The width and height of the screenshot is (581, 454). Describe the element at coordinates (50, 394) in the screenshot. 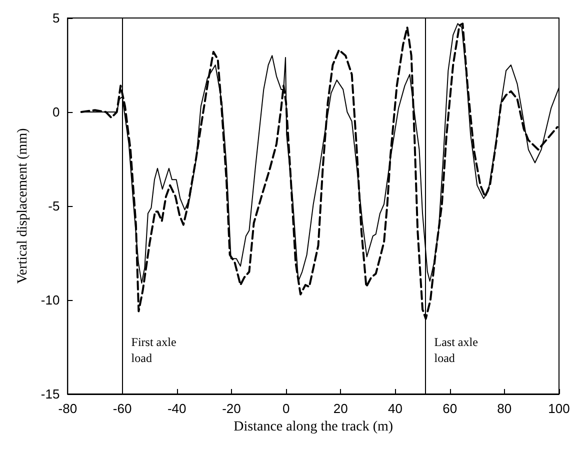

I see `y-tick-label: -15` at that location.